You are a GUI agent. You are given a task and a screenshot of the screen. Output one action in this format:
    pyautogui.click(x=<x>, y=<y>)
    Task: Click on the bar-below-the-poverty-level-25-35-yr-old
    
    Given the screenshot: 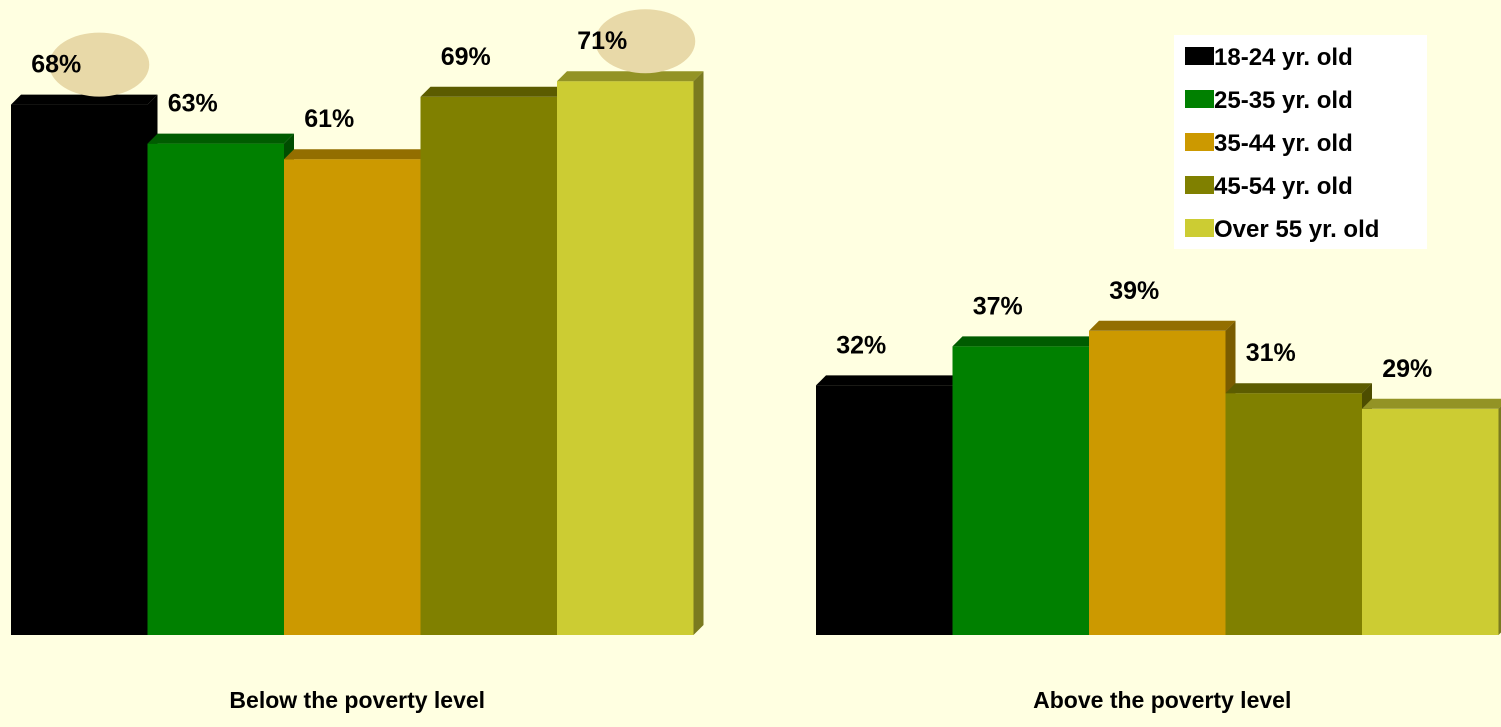 What is the action you would take?
    pyautogui.click(x=221, y=384)
    